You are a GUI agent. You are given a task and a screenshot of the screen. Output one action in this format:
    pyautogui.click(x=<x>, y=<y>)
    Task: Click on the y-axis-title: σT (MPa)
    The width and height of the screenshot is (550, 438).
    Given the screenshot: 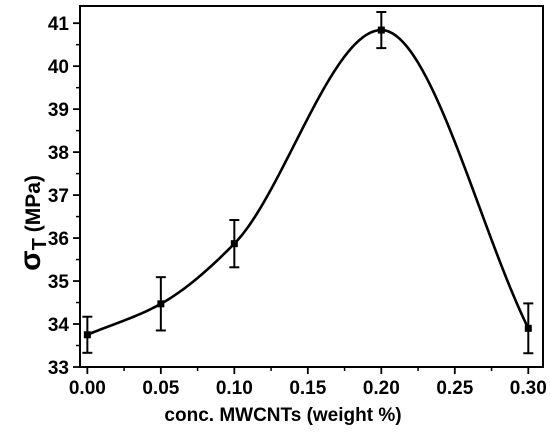 What is the action you would take?
    pyautogui.click(x=32, y=223)
    